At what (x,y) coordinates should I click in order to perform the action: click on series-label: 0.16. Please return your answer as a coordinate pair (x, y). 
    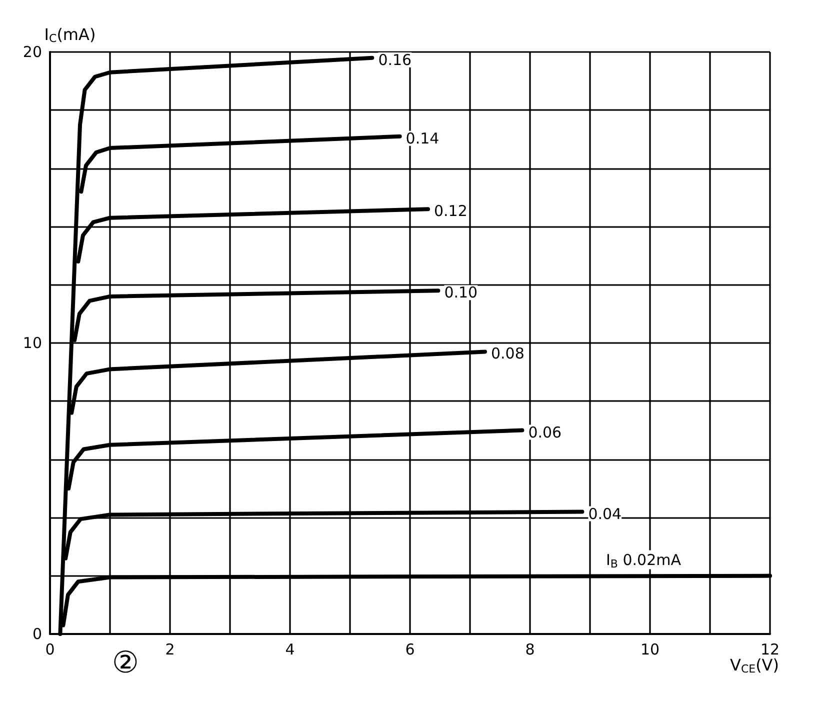
    Looking at the image, I should click on (395, 59).